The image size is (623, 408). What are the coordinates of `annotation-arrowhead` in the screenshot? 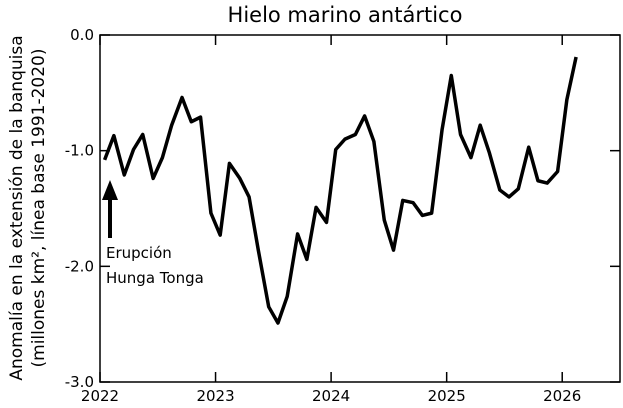 It's located at (110, 190).